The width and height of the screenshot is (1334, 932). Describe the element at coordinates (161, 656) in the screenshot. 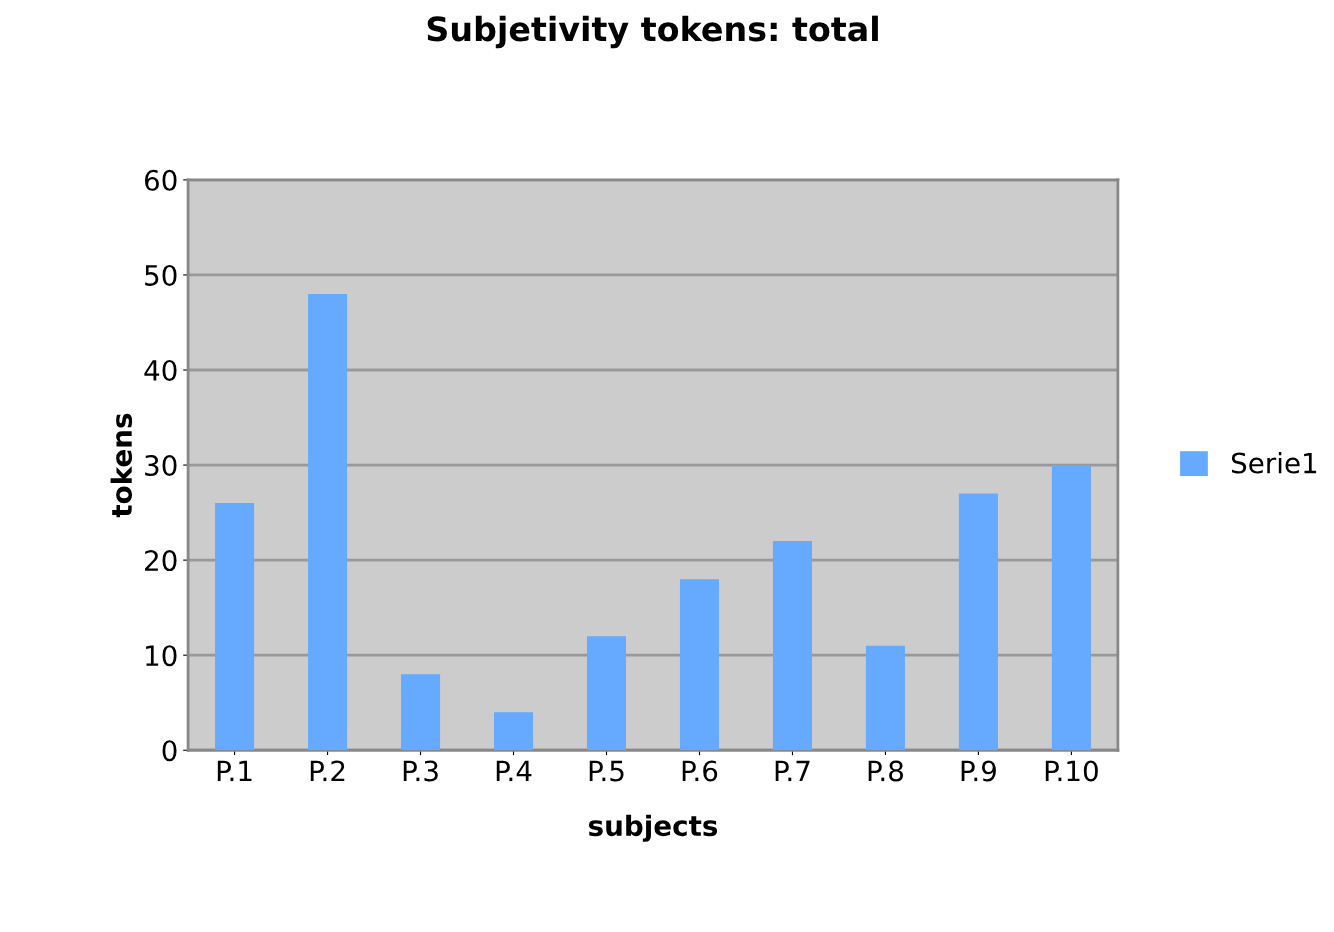

I see `y-tick-label: 10` at that location.